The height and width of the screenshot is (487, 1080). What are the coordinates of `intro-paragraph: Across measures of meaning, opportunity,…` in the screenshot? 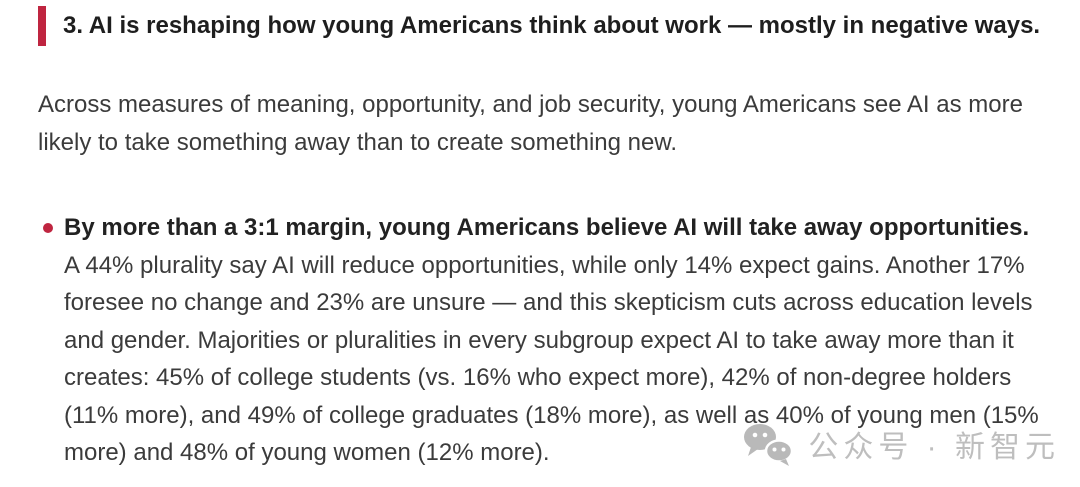 It's located at (530, 123).